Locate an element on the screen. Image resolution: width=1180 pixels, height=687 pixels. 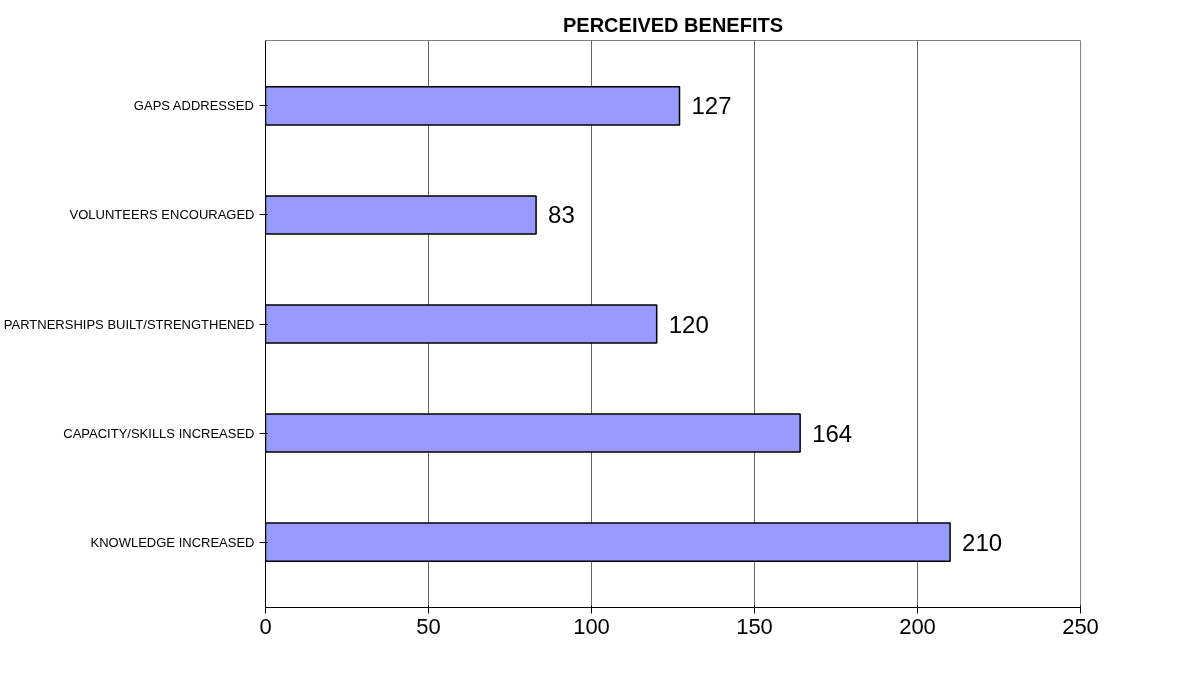
y-tick-label: GAPS ADDRESSED is located at coordinates (193, 106).